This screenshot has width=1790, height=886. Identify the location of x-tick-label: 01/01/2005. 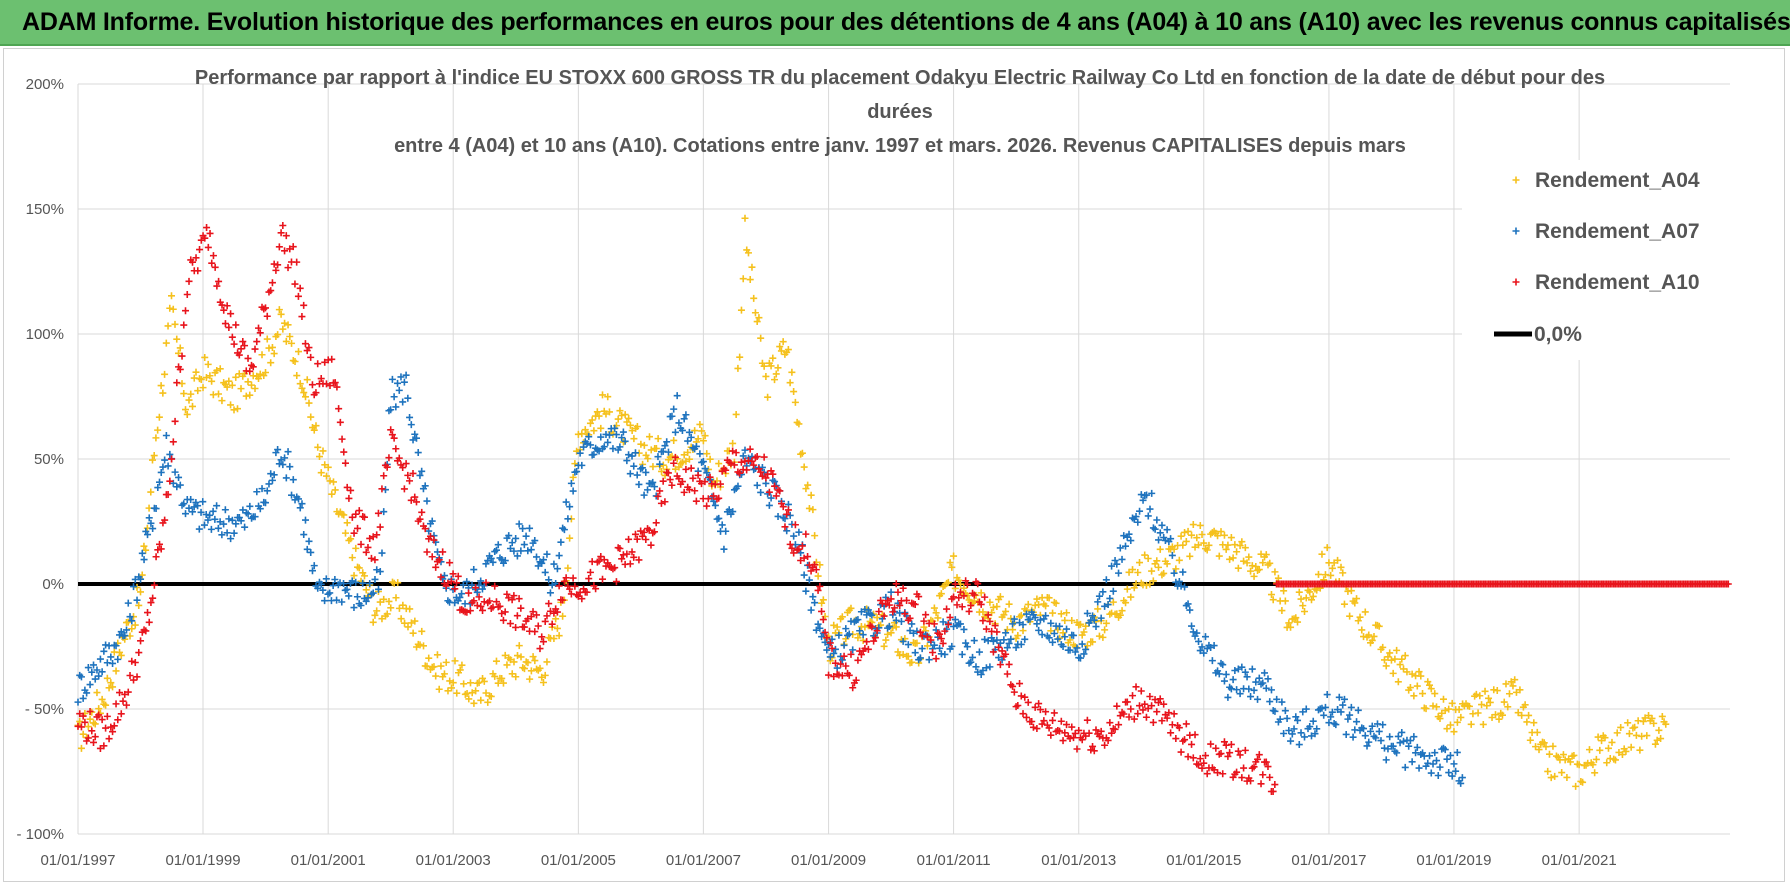
(578, 860).